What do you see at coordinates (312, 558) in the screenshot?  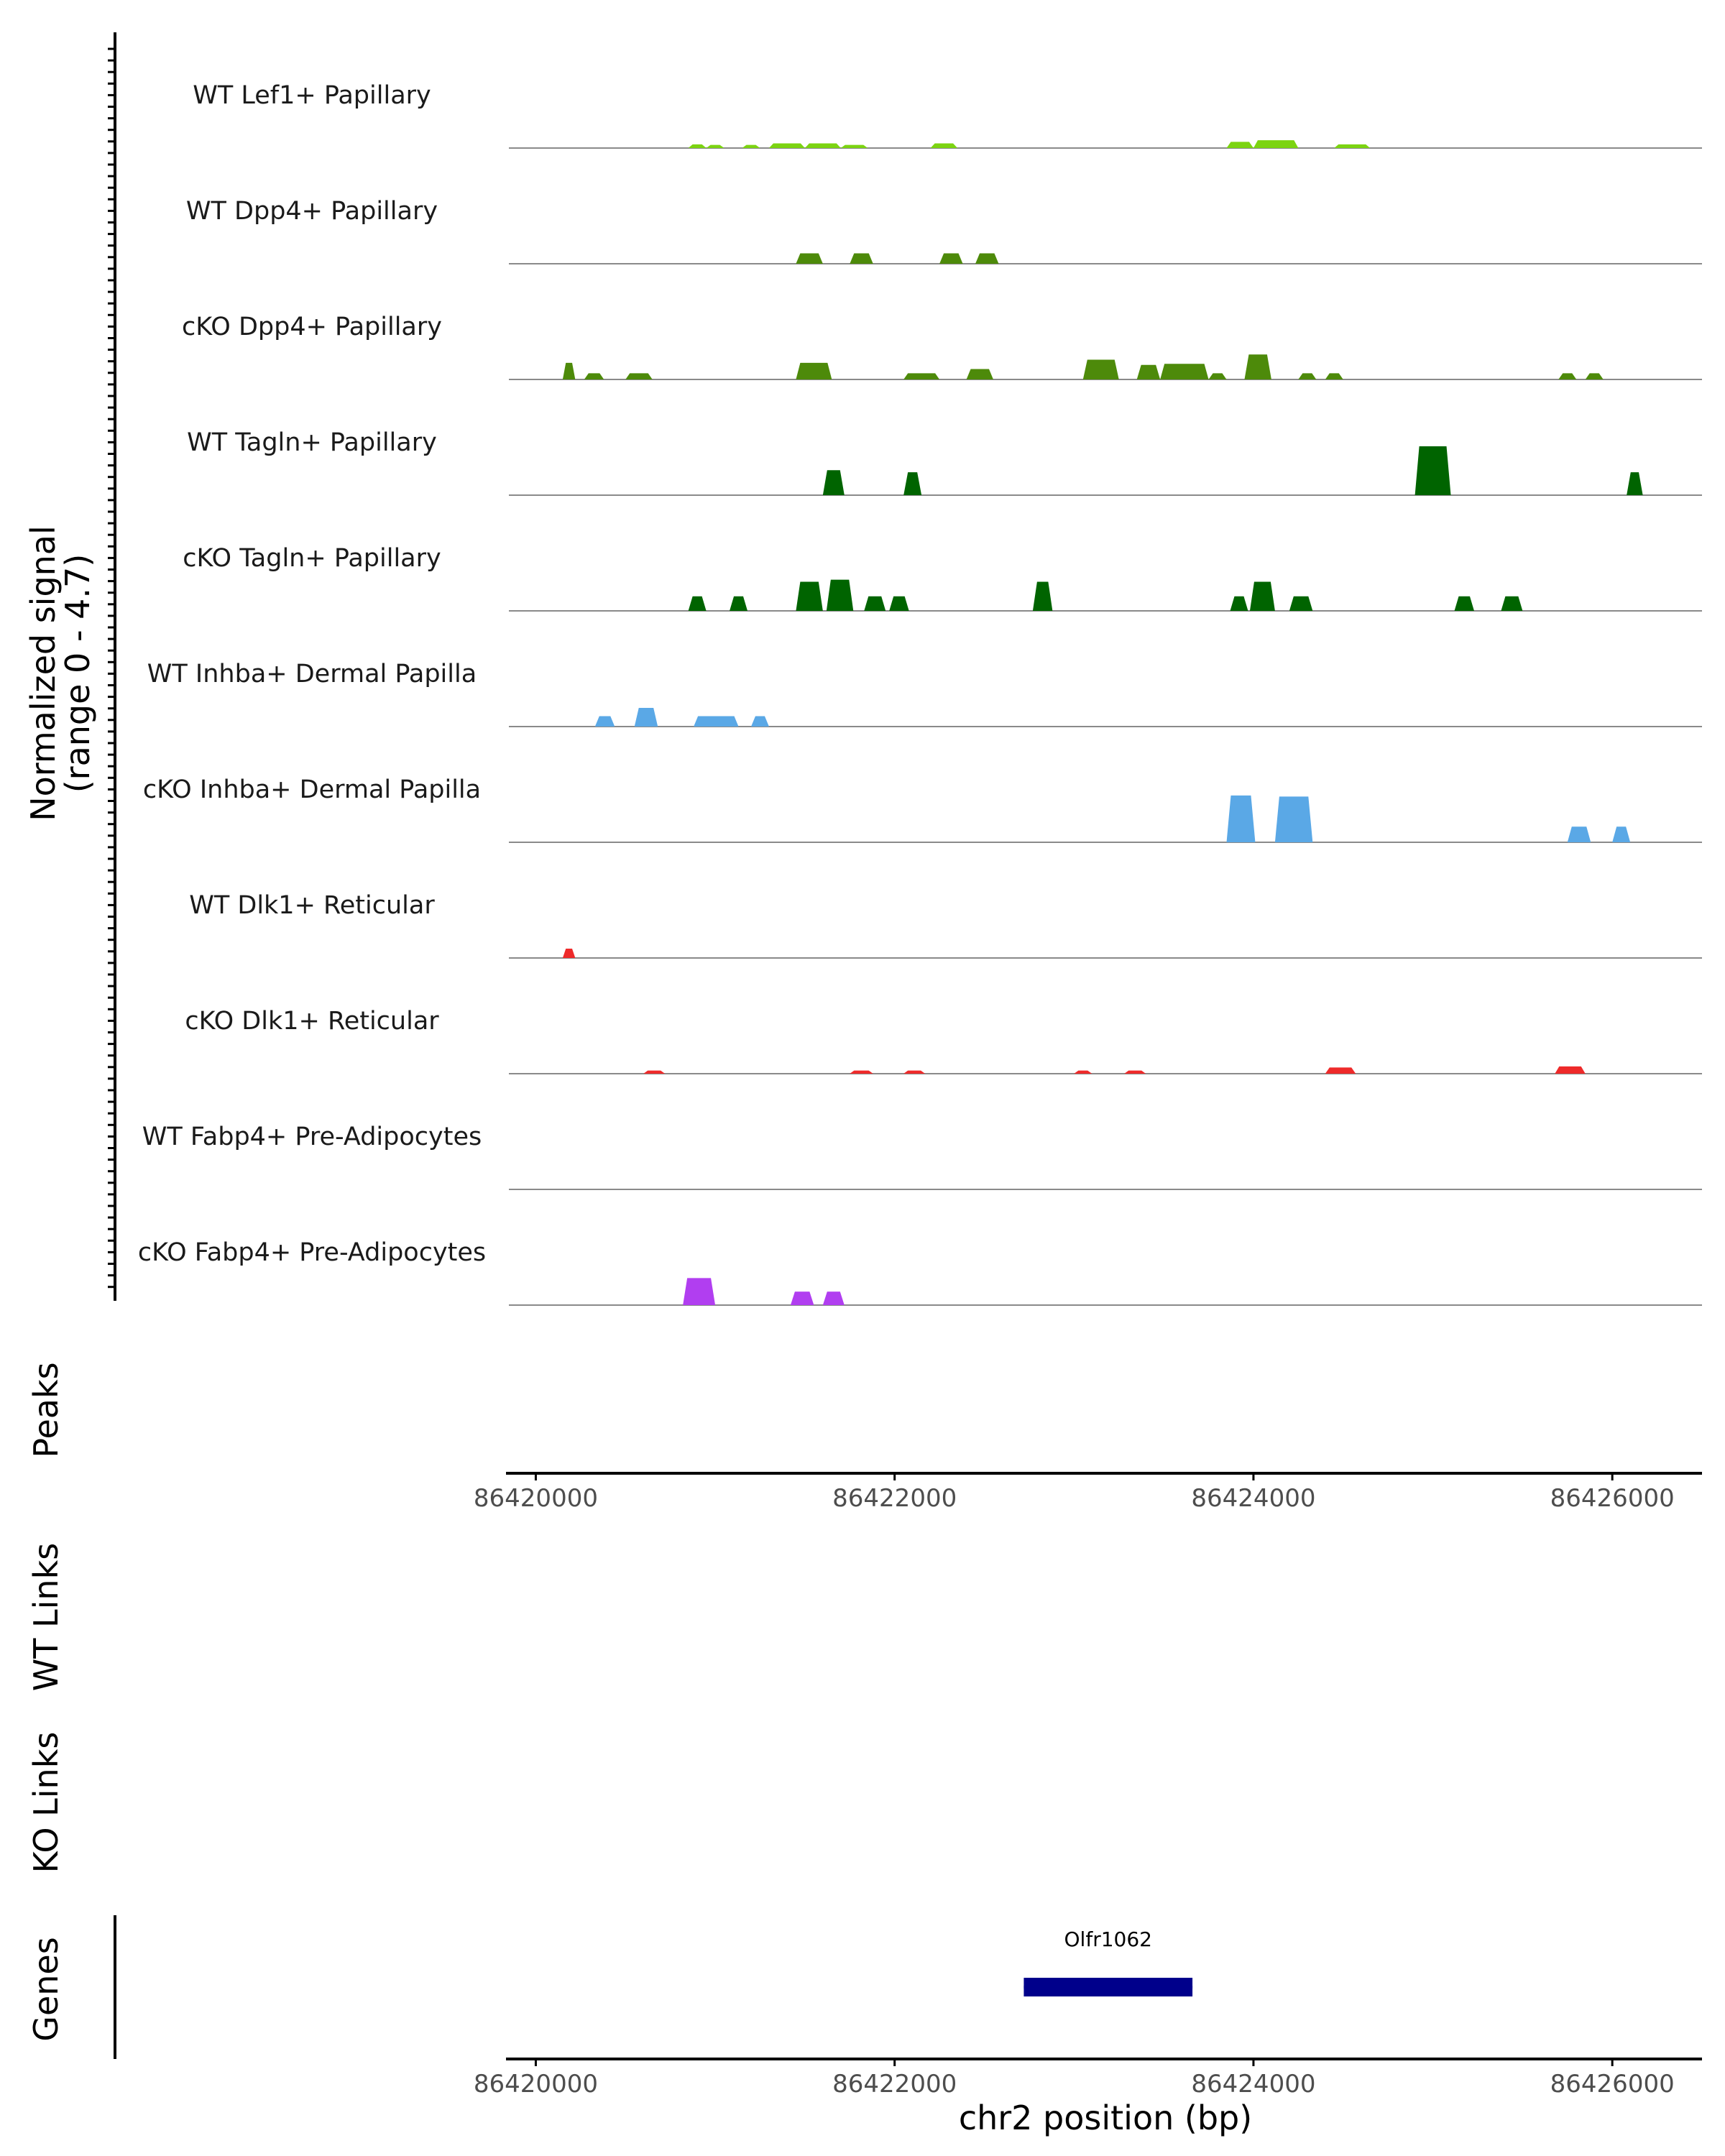 I see `track-label: cKO Tagln+ Papillary` at bounding box center [312, 558].